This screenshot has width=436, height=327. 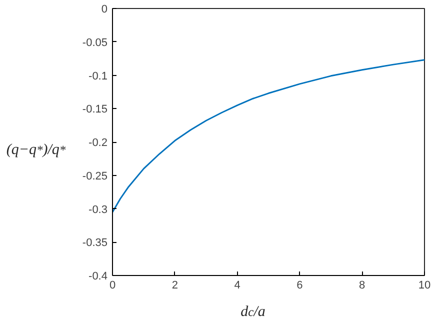 I want to click on y-tick-label: -0.35, so click(x=95, y=243).